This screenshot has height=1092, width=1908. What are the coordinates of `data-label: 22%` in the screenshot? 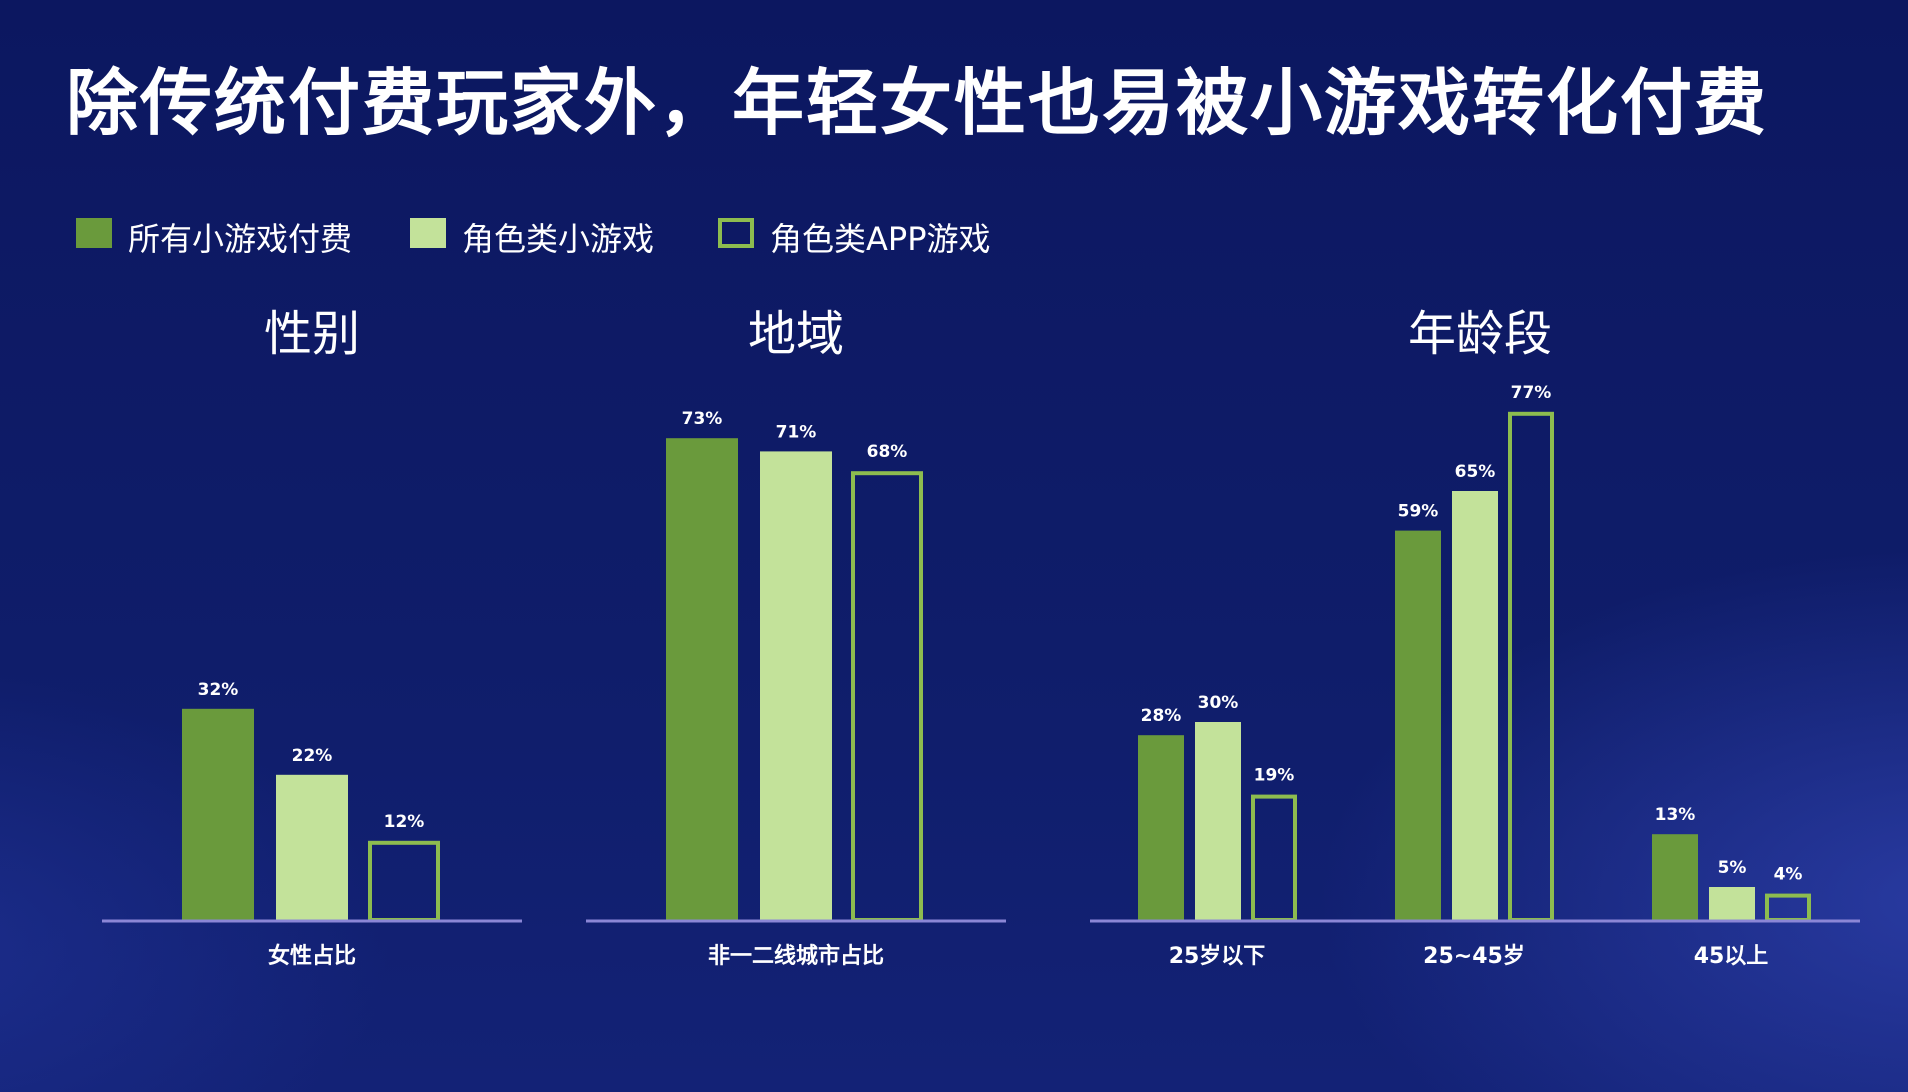 It's located at (312, 756).